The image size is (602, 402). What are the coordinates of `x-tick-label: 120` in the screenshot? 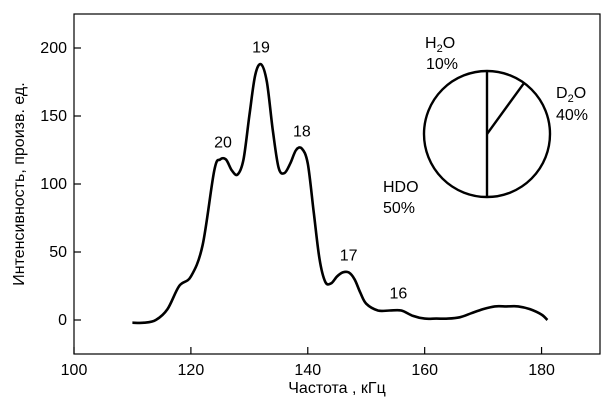 It's located at (191, 370).